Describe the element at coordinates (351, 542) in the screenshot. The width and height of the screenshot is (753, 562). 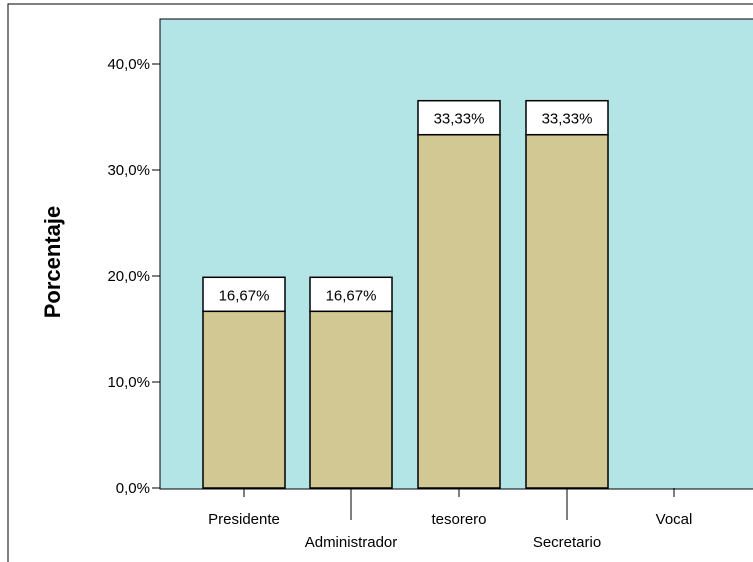
I see `x-tick-label: Administrador` at that location.